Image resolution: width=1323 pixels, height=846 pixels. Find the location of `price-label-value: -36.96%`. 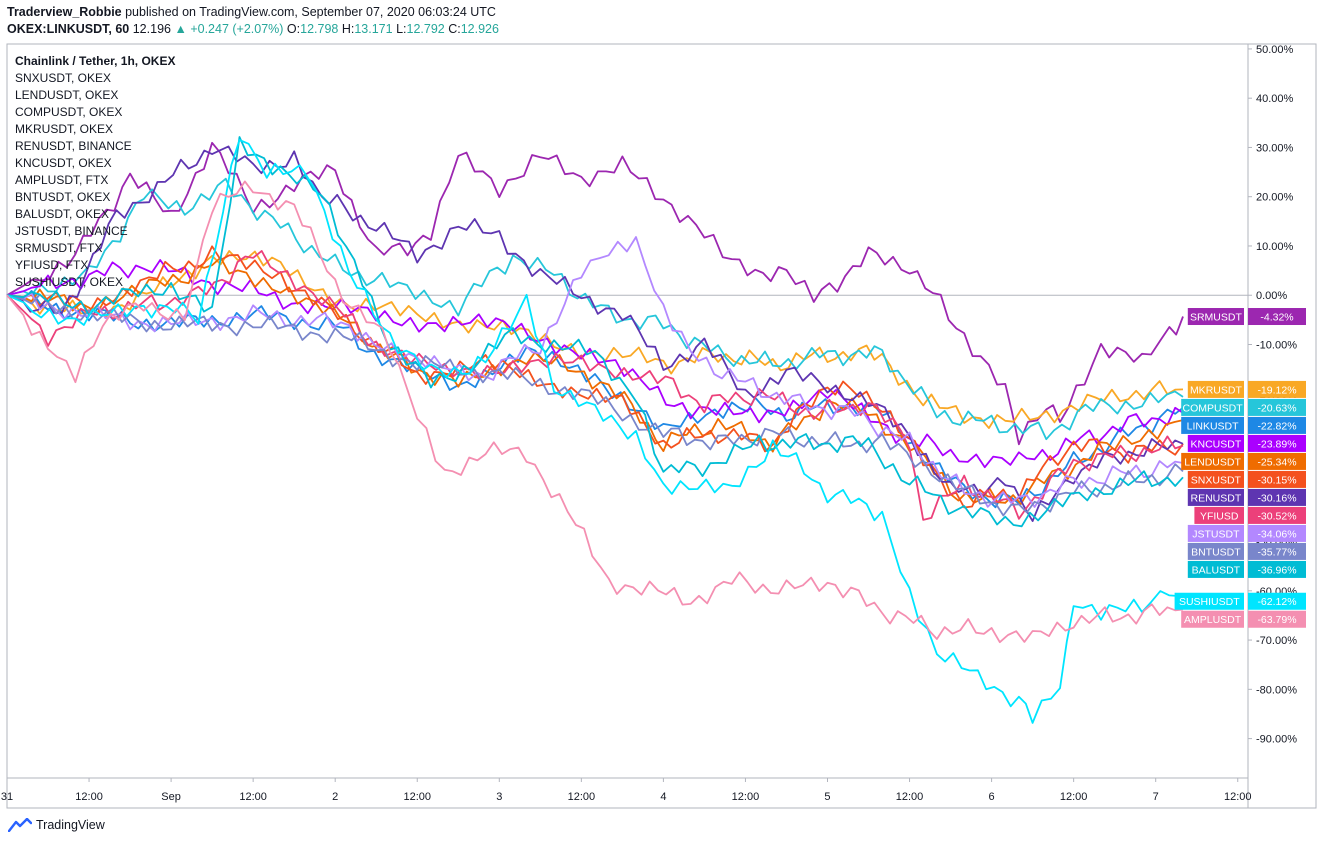

price-label-value: -36.96% is located at coordinates (1276, 570).